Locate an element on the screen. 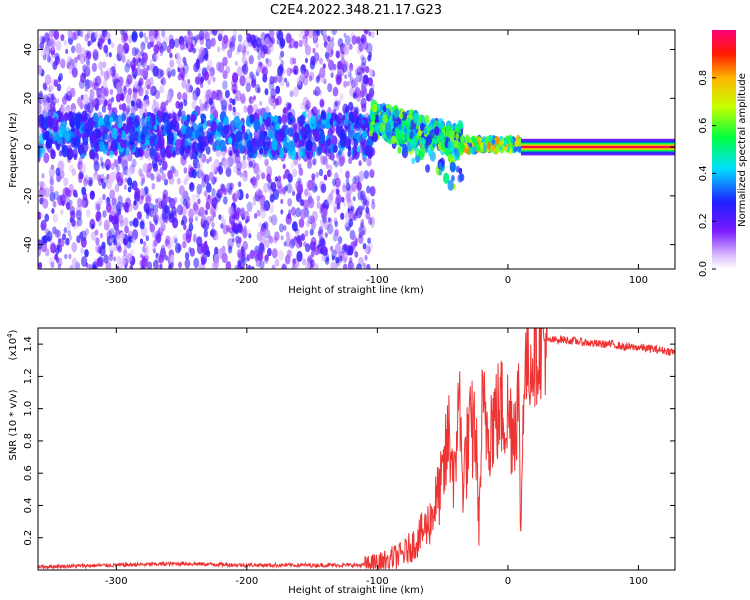  spectrogram-x-tick-label: 0 is located at coordinates (508, 280).